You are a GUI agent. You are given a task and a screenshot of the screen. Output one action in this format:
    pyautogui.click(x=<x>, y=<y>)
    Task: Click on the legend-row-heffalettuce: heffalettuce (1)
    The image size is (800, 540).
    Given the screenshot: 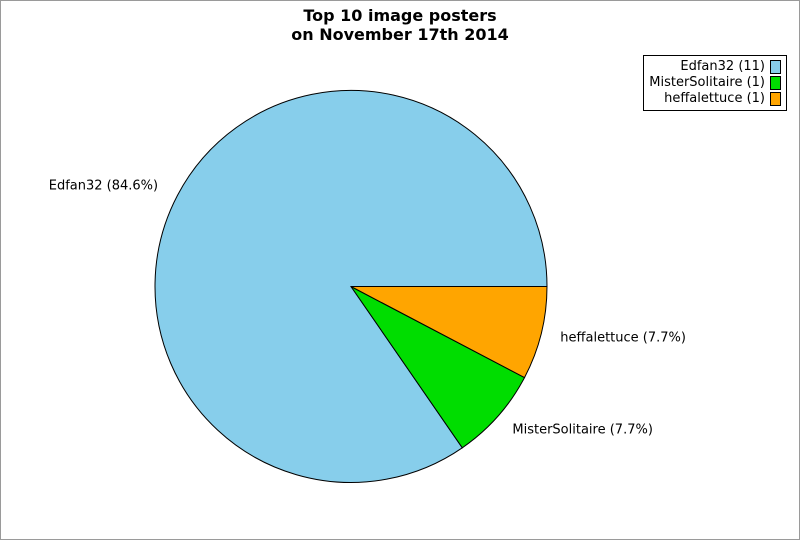 What is the action you would take?
    pyautogui.click(x=715, y=99)
    